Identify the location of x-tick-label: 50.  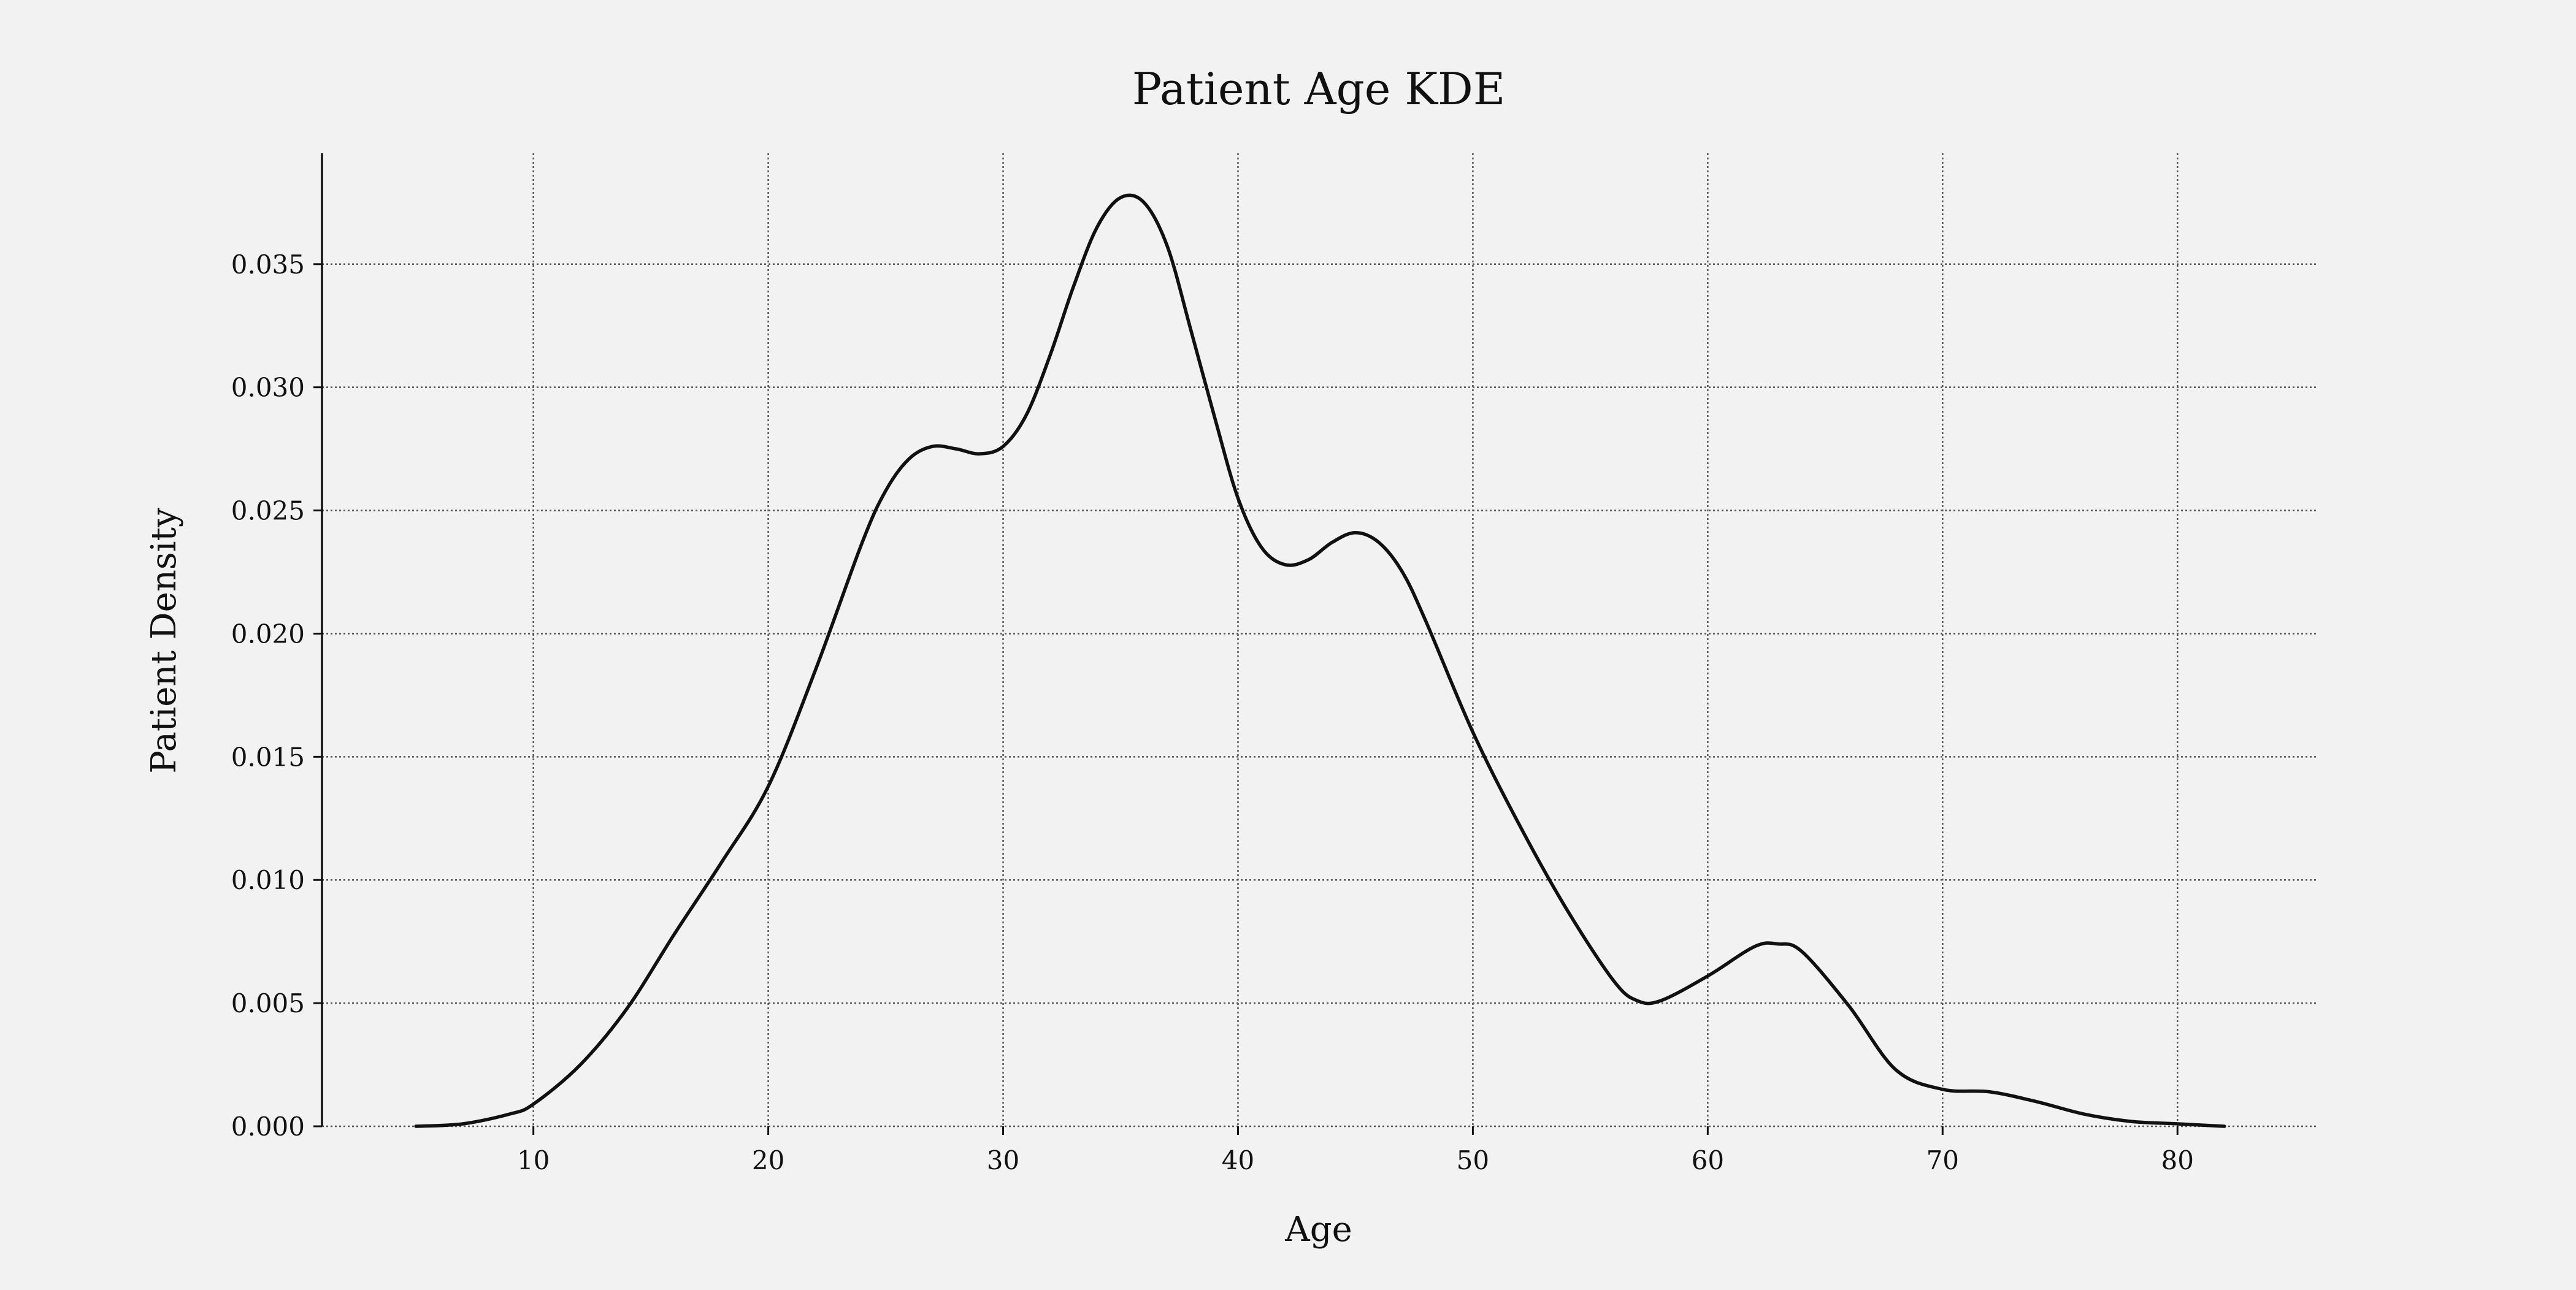
(1473, 1160).